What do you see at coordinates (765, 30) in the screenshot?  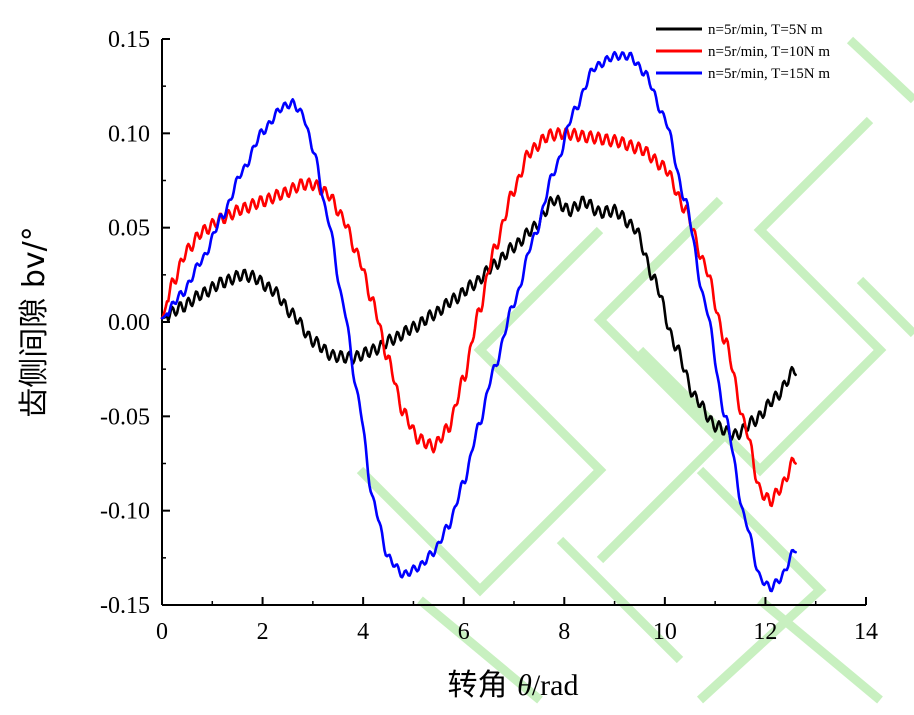 I see `legend-label-1: n=5r/min, T=5N m` at bounding box center [765, 30].